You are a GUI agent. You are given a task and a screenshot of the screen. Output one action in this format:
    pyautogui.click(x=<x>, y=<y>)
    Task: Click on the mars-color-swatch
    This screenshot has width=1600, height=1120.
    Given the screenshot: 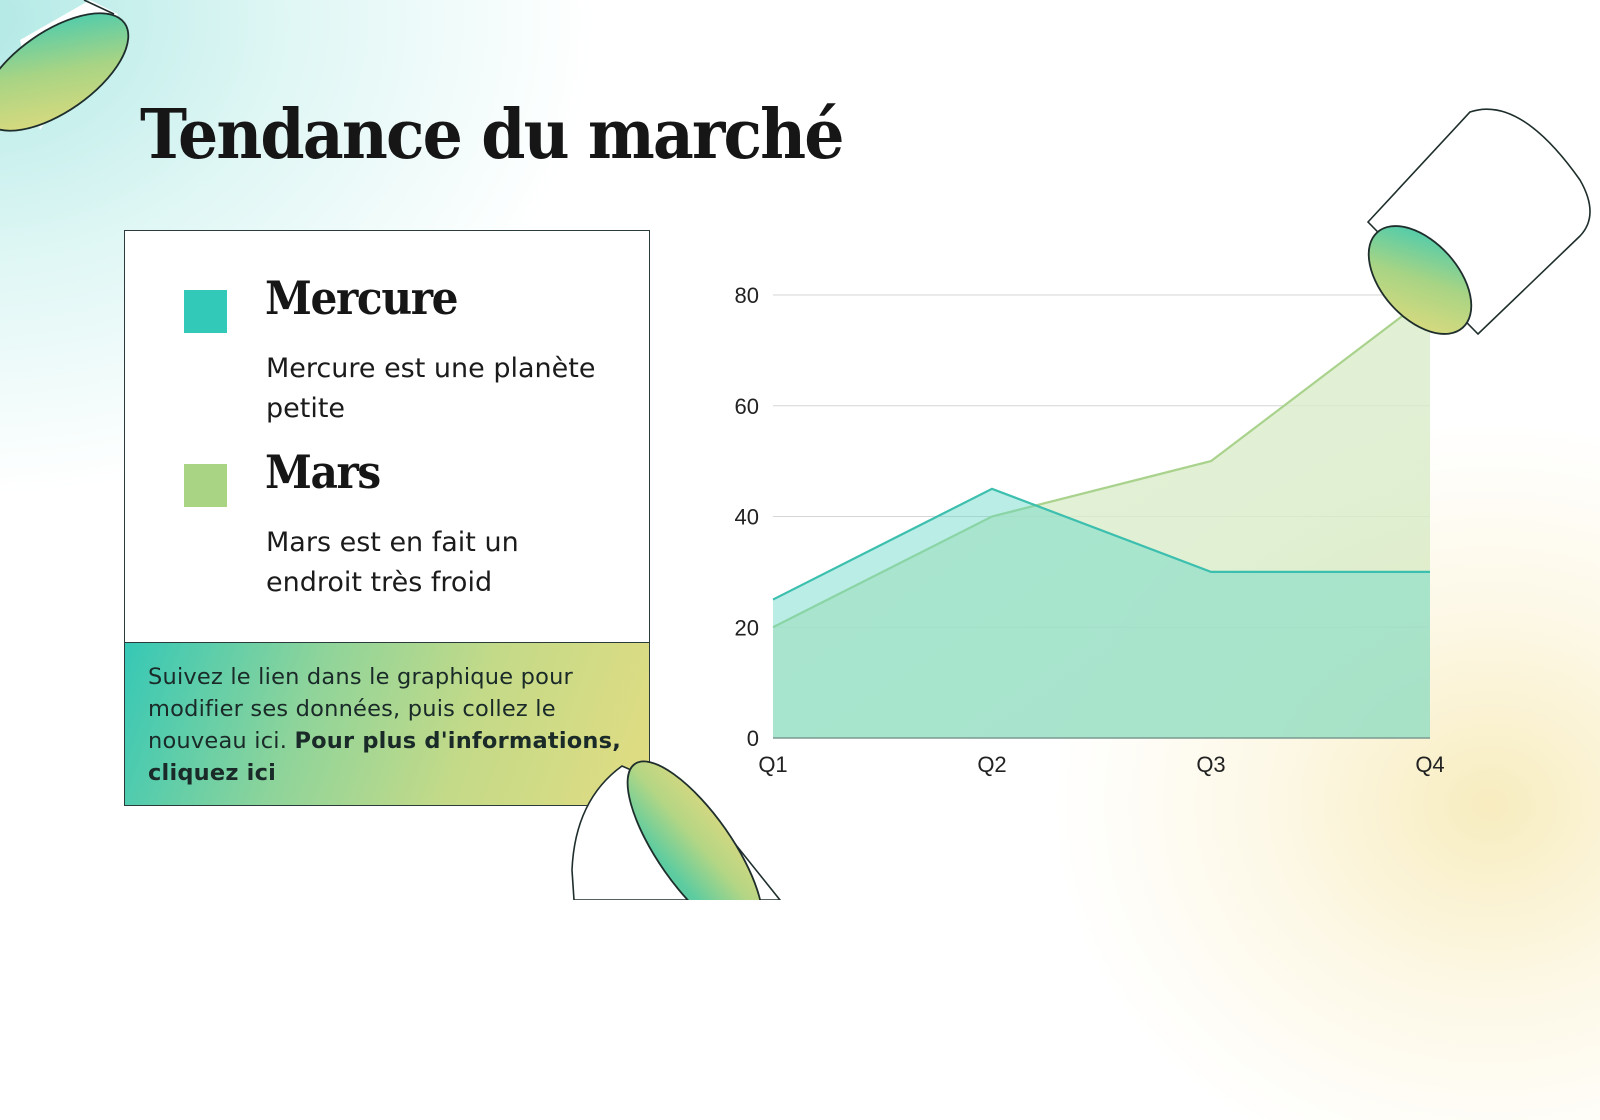 What is the action you would take?
    pyautogui.click(x=205, y=485)
    